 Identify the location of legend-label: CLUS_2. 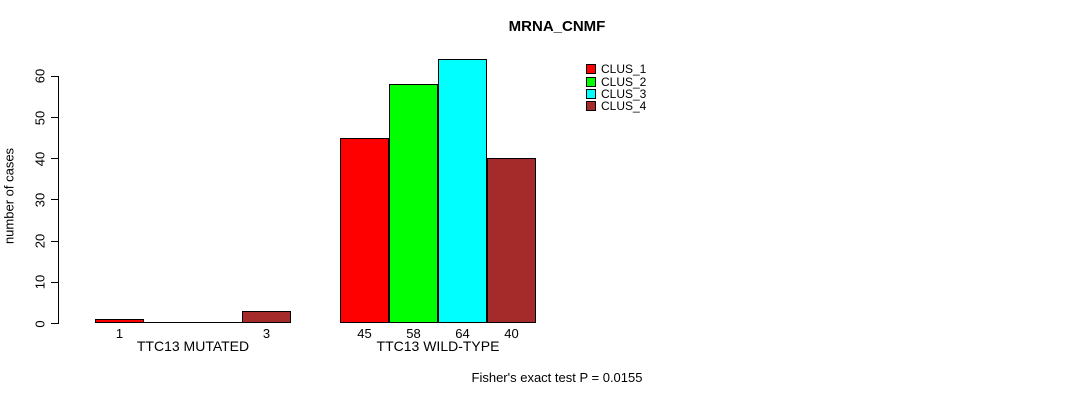
(624, 81).